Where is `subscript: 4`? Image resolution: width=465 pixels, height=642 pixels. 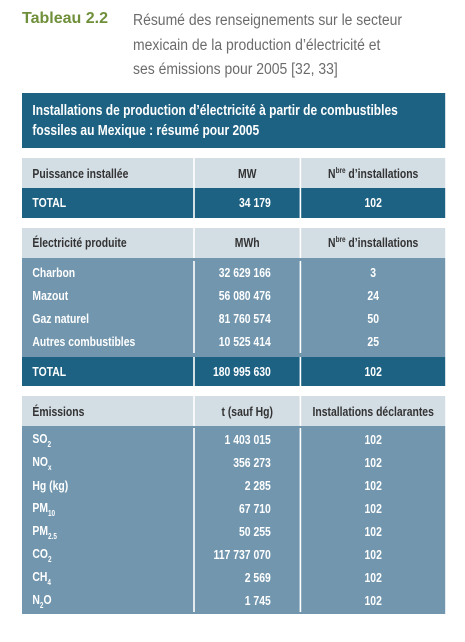 subscript: 4 is located at coordinates (49, 582).